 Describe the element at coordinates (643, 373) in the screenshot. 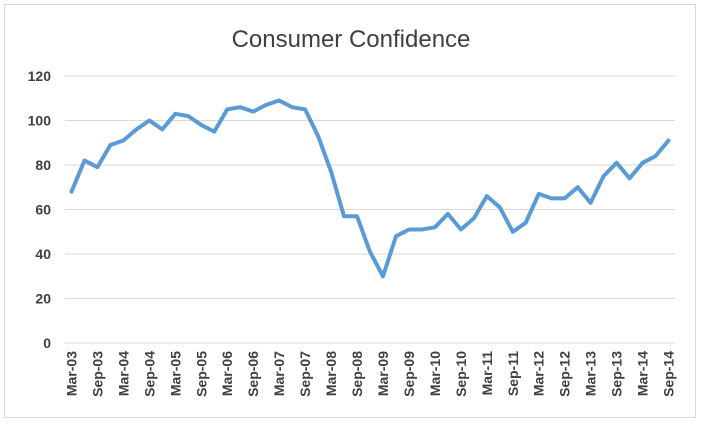

I see `x-tick-label: Mar-14` at that location.